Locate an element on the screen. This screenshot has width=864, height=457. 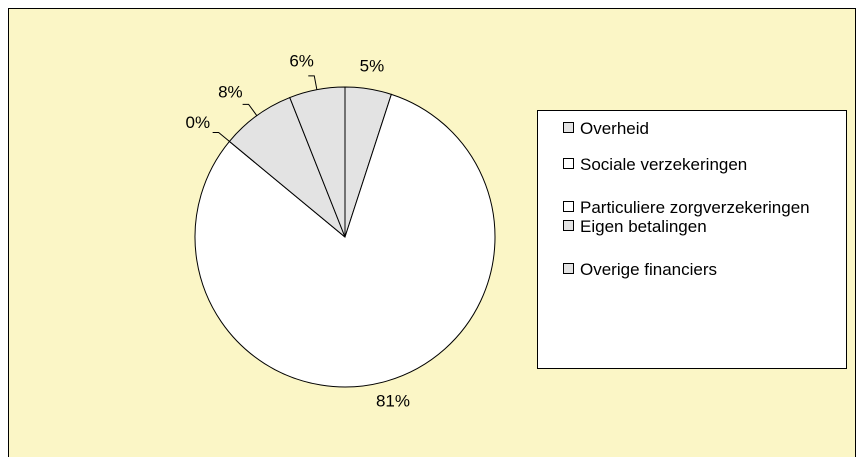
data-label: 6% is located at coordinates (301, 61).